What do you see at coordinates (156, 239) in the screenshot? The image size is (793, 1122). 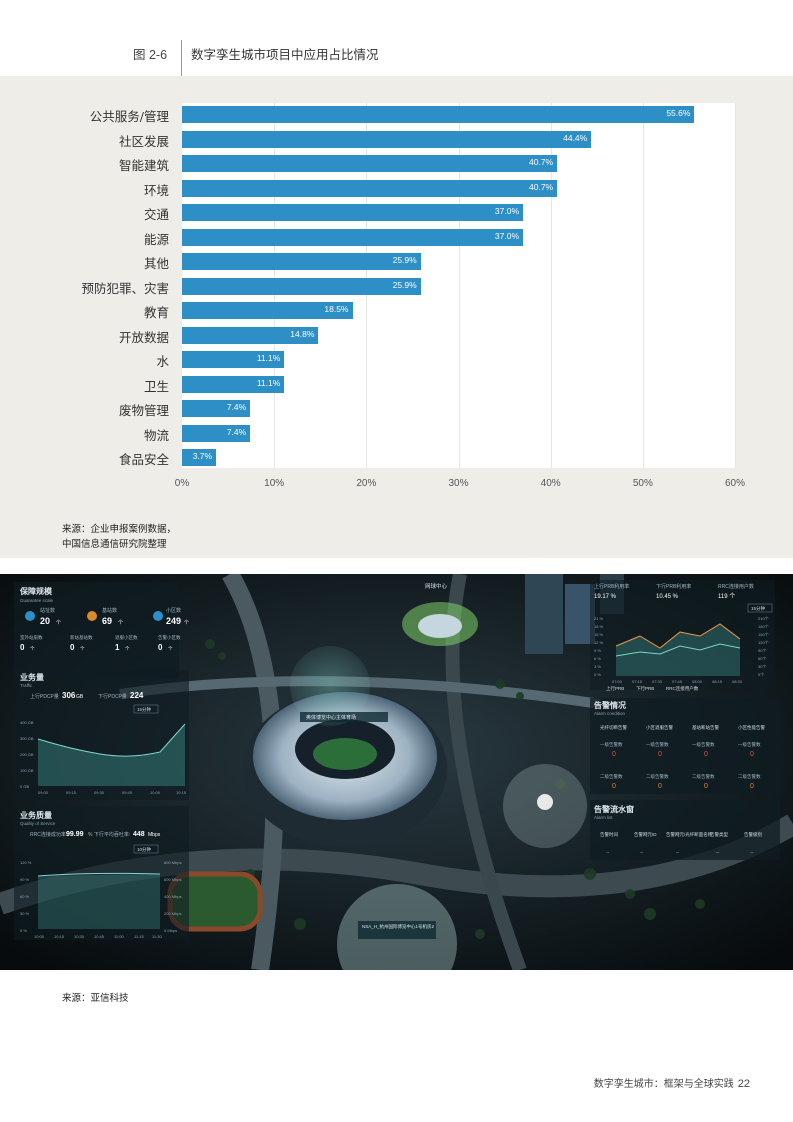 I see `category-label: 能源` at bounding box center [156, 239].